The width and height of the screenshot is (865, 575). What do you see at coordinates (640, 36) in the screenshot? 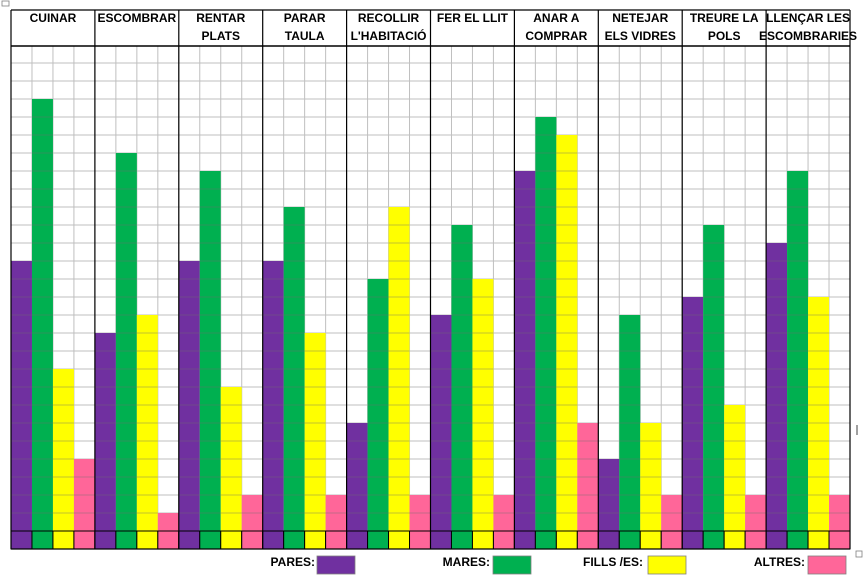
I see `category-label: ELS VIDRES` at bounding box center [640, 36].